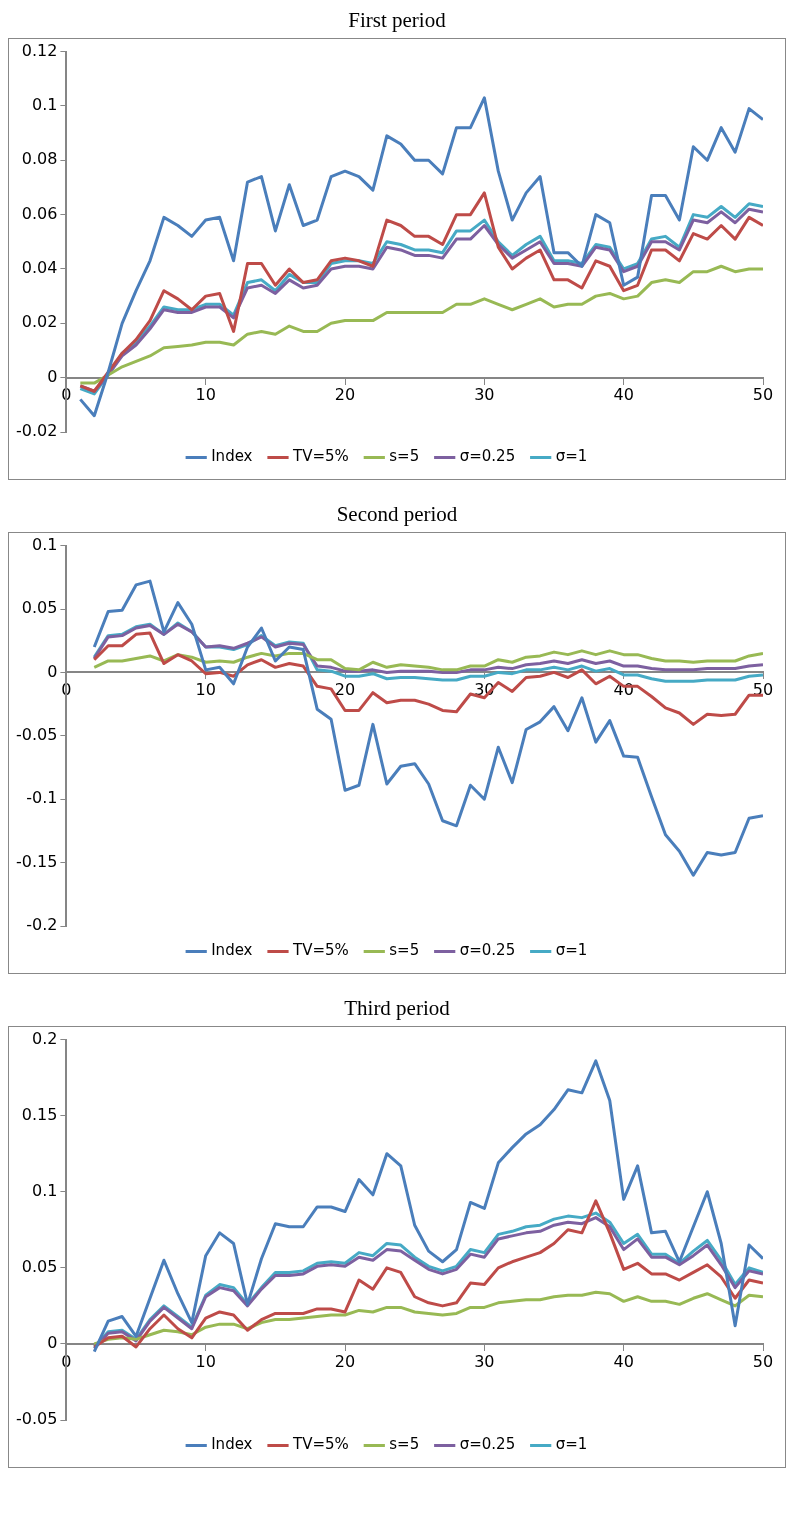 The image size is (794, 1530). What do you see at coordinates (42, 925) in the screenshot?
I see `y-tick-label: -0.2` at bounding box center [42, 925].